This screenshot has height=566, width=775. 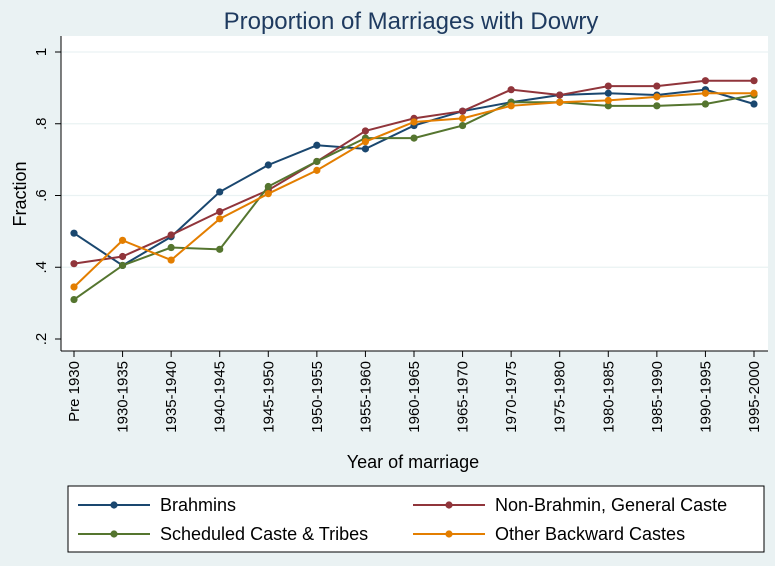 What do you see at coordinates (220, 397) in the screenshot?
I see `x-tick-label: 1940-1945` at bounding box center [220, 397].